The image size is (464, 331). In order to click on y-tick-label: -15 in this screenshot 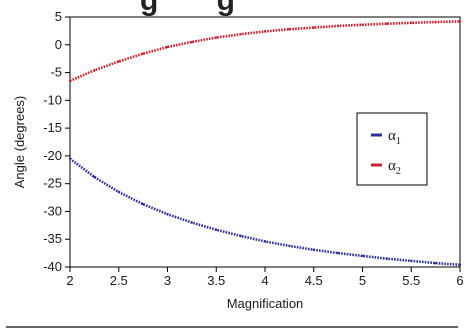, I will do `click(52, 127)`.